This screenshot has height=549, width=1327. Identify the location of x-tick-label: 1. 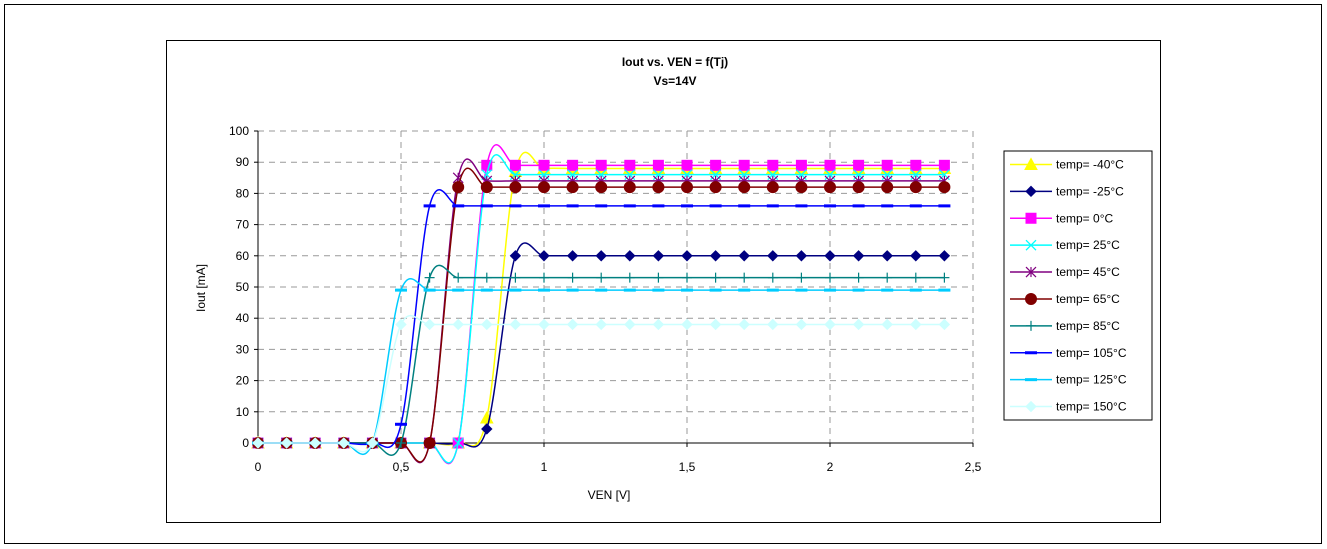
(544, 467).